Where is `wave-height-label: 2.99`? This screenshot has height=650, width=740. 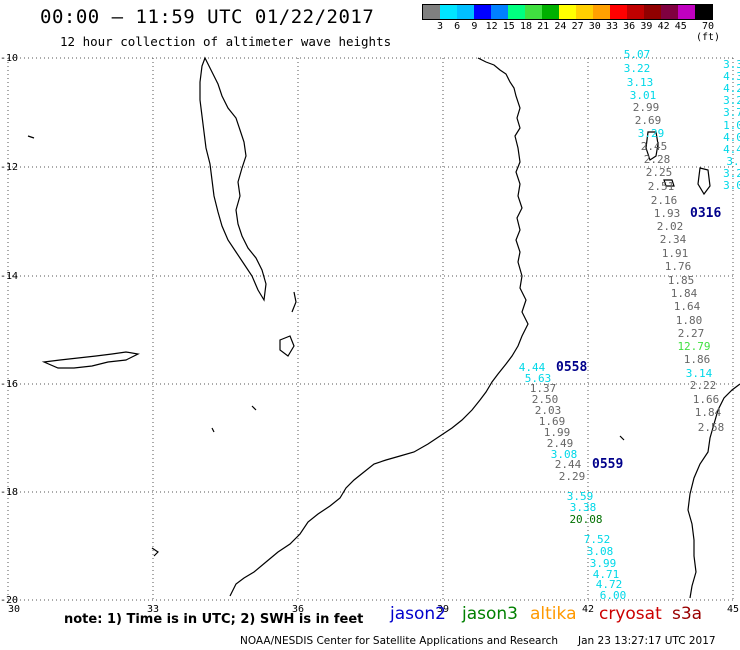 wave-height-label: 2.99 is located at coordinates (646, 107).